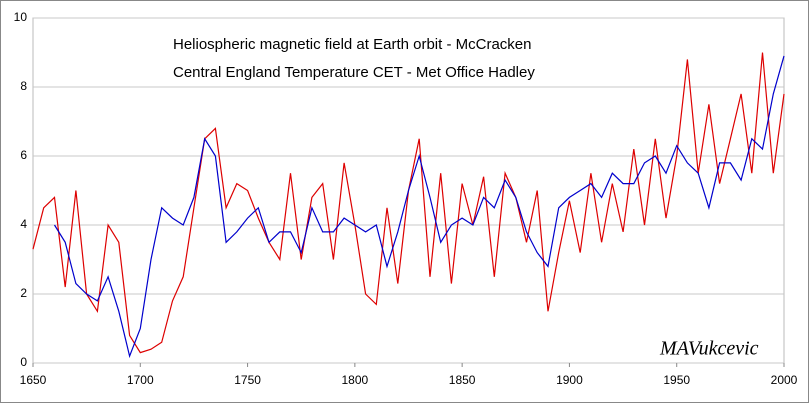 This screenshot has width=809, height=403. What do you see at coordinates (709, 349) in the screenshot?
I see `watermark: MAVukcevic` at bounding box center [709, 349].